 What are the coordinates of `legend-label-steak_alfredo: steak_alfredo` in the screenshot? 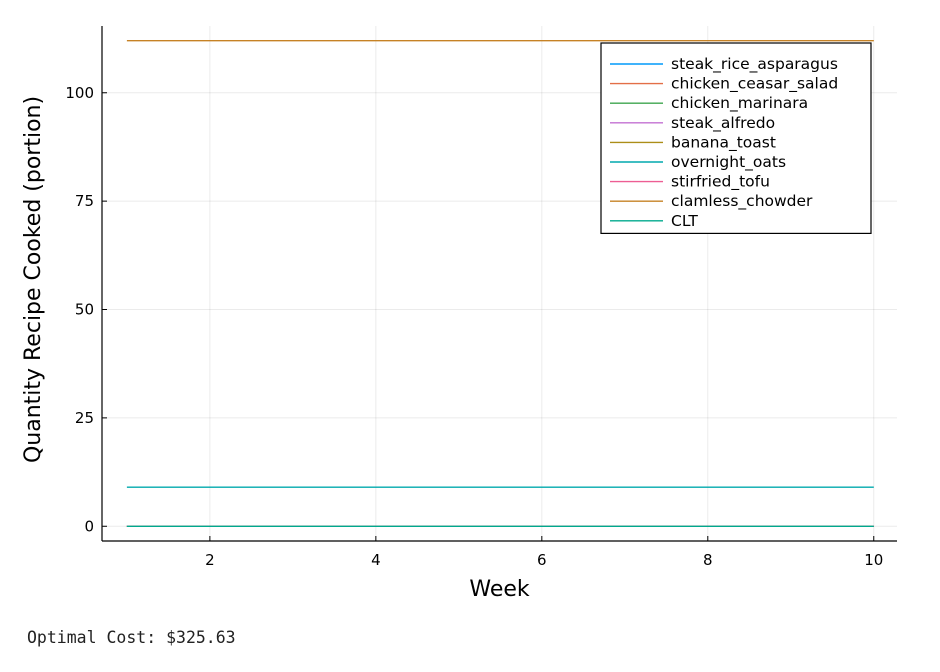 It's located at (723, 123).